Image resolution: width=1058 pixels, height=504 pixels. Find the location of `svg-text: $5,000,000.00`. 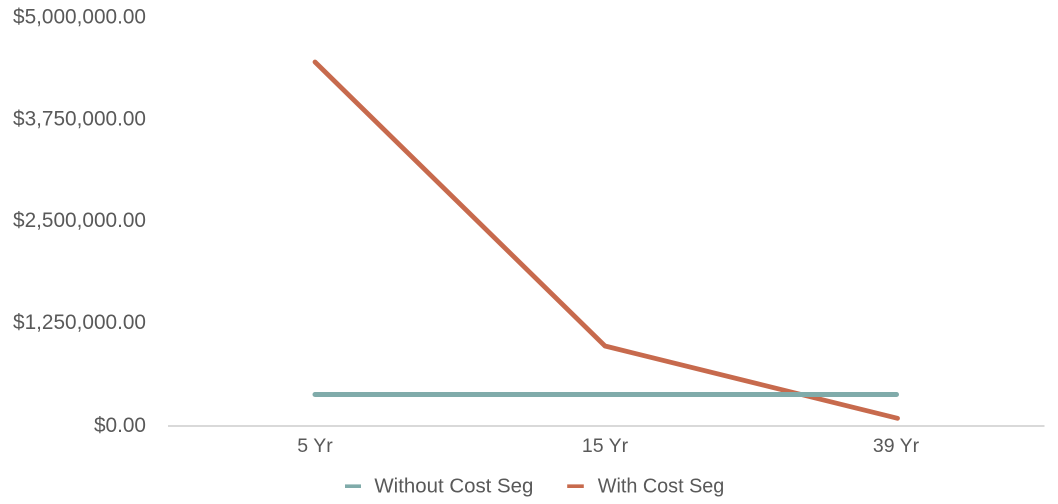

svg-text: $5,000,000.00 is located at coordinates (79, 17).